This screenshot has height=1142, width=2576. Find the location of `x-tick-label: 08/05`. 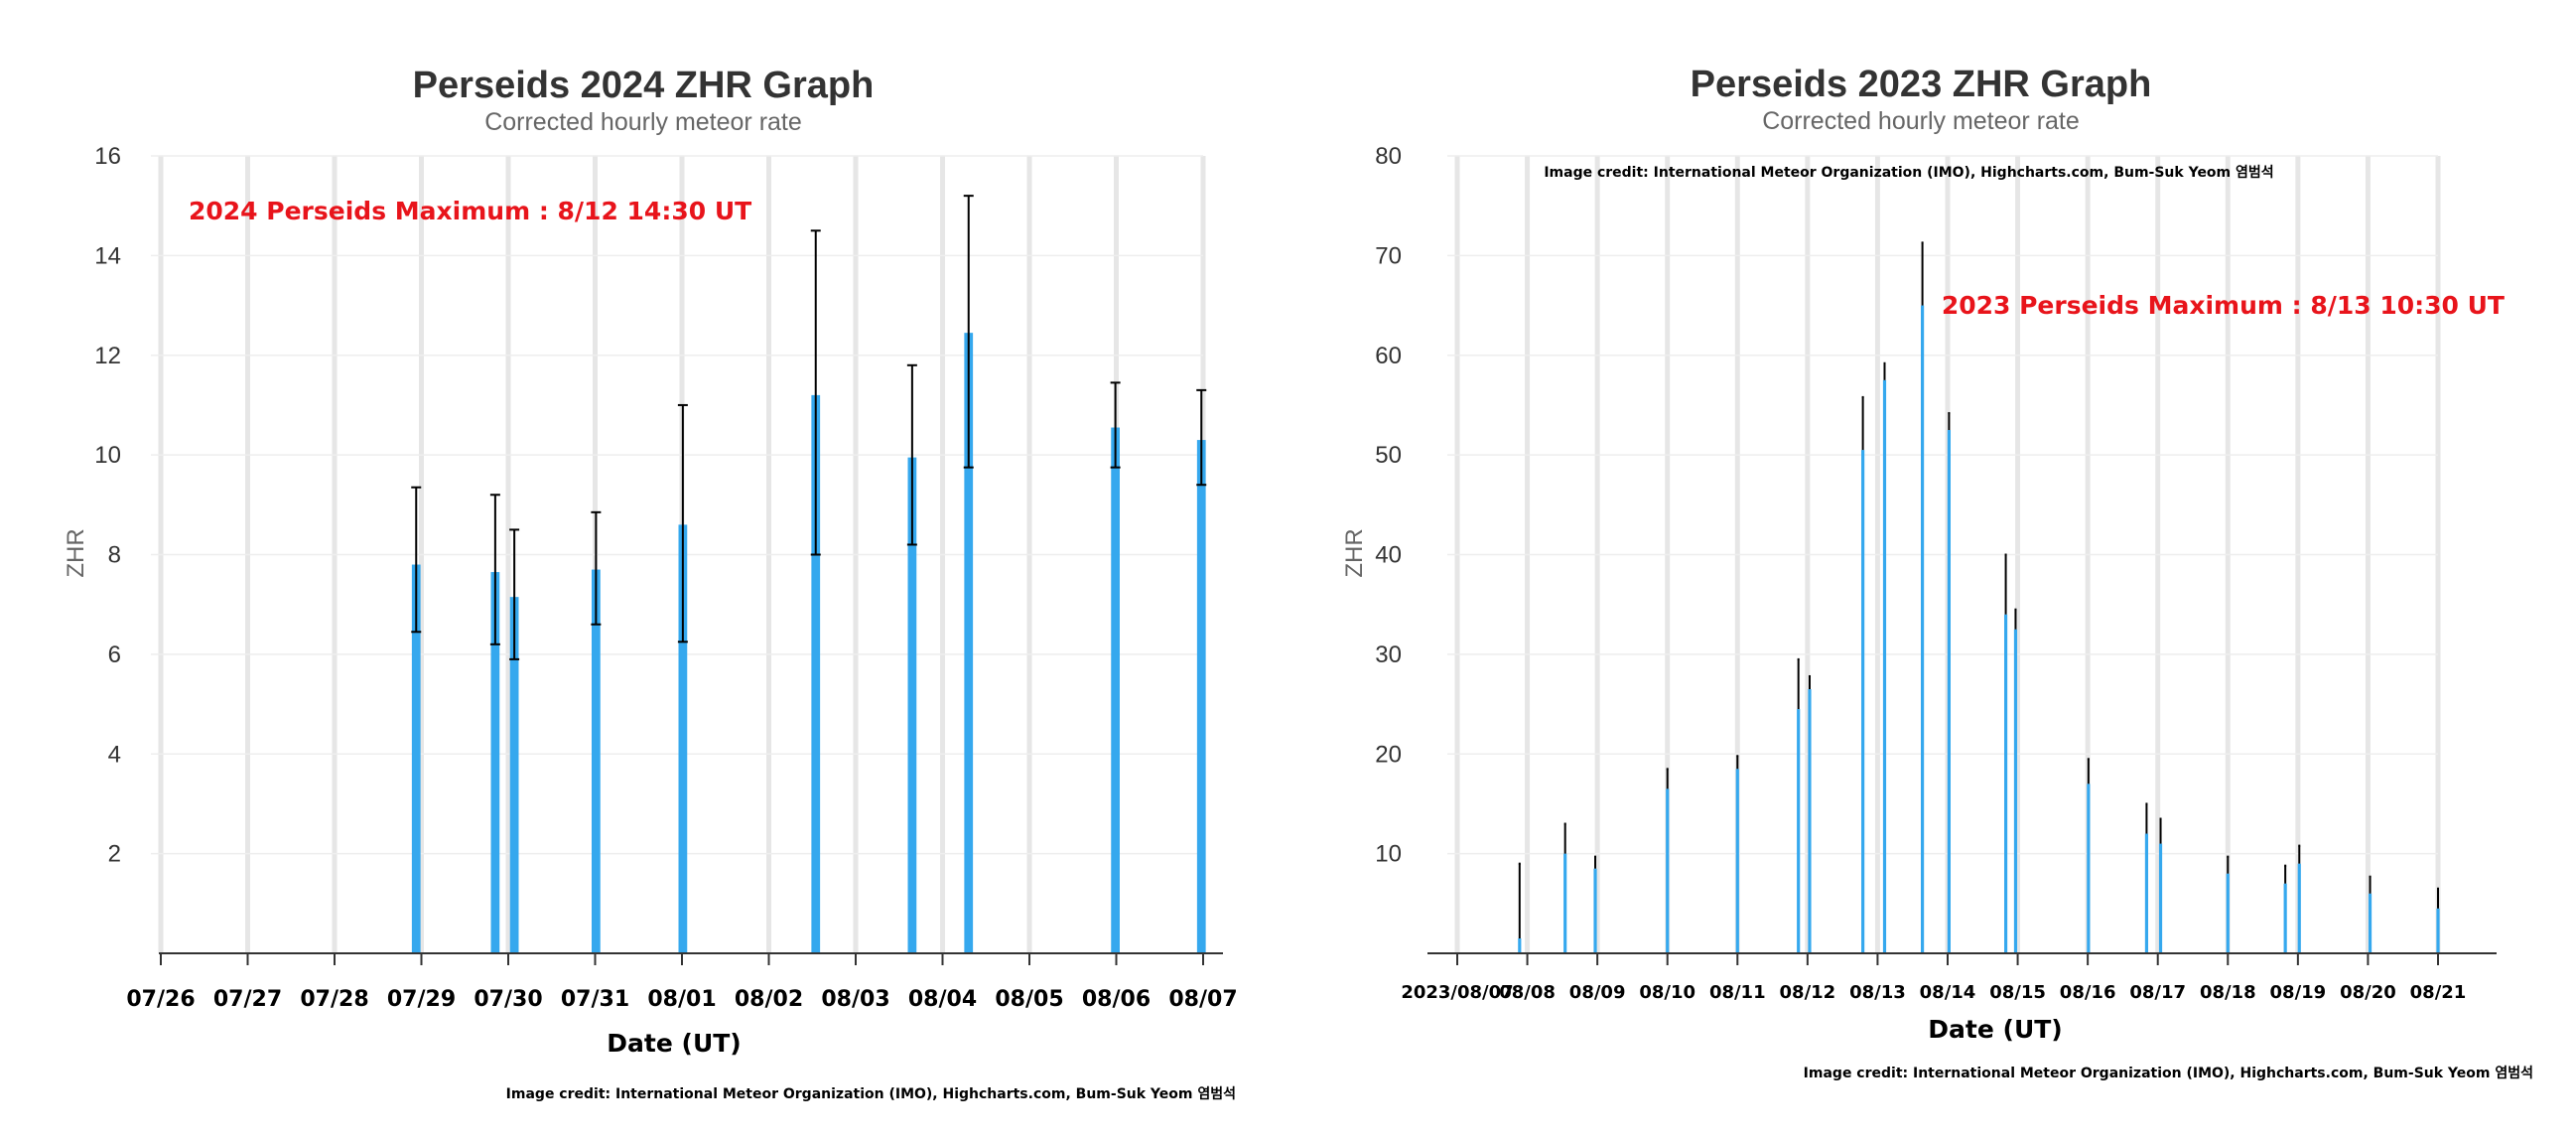

x-tick-label: 08/05 is located at coordinates (1029, 999).